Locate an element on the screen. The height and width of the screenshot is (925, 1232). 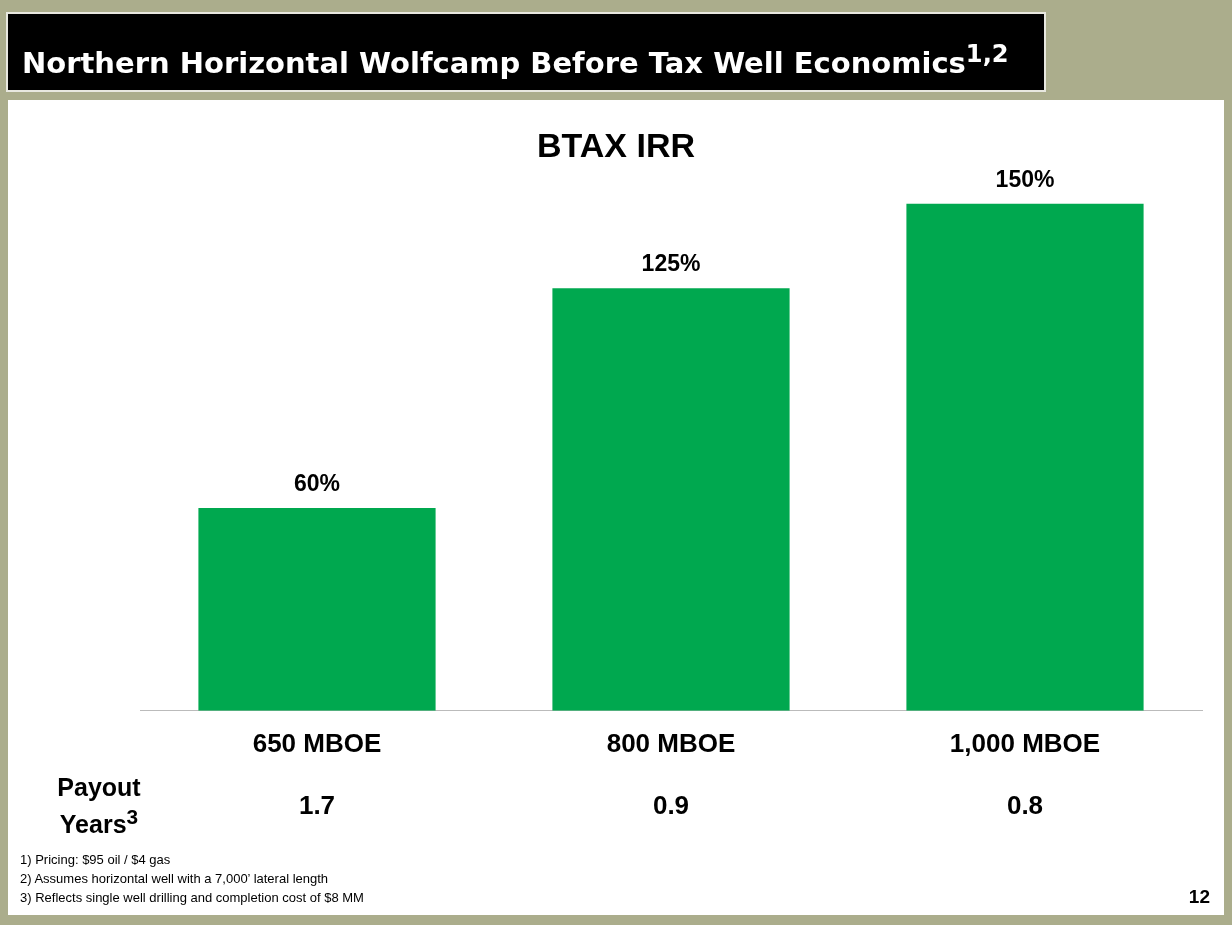
data-label: 60% is located at coordinates (317, 482).